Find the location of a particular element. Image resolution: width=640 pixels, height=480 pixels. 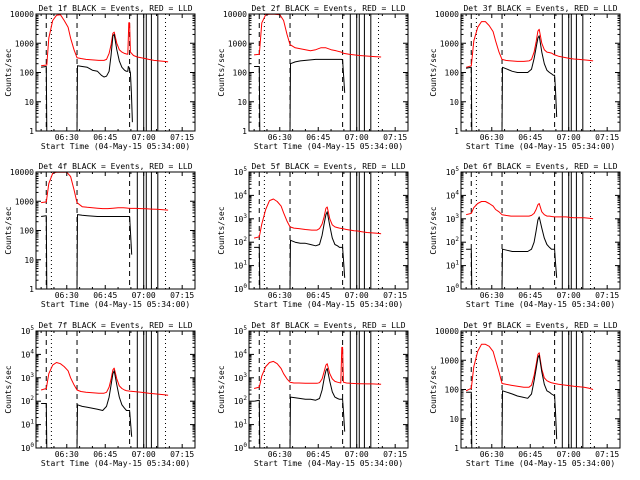

panel-title: Det 7f BLACK = Events, RED = LLD is located at coordinates (115, 325).